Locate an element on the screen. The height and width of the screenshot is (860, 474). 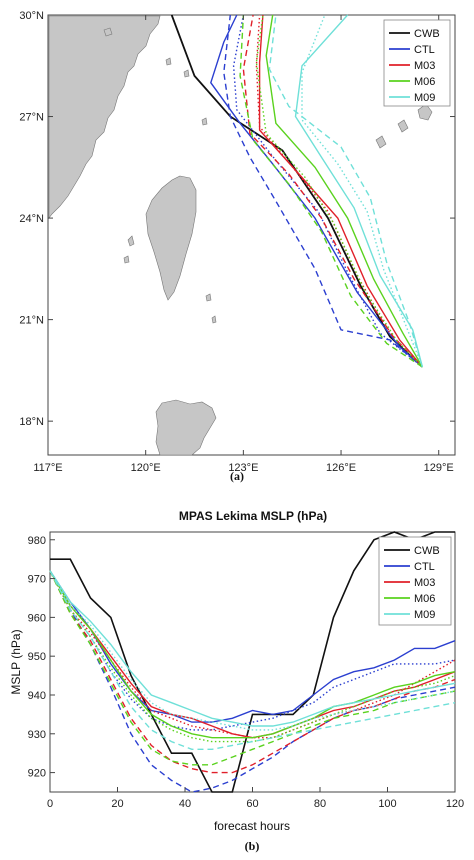
map-x-tick-label: 129°E is located at coordinates (439, 468).